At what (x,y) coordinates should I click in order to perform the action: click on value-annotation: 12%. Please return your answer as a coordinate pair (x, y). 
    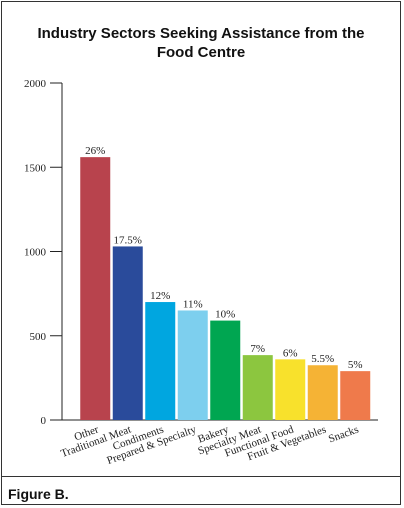
    Looking at the image, I should click on (160, 296).